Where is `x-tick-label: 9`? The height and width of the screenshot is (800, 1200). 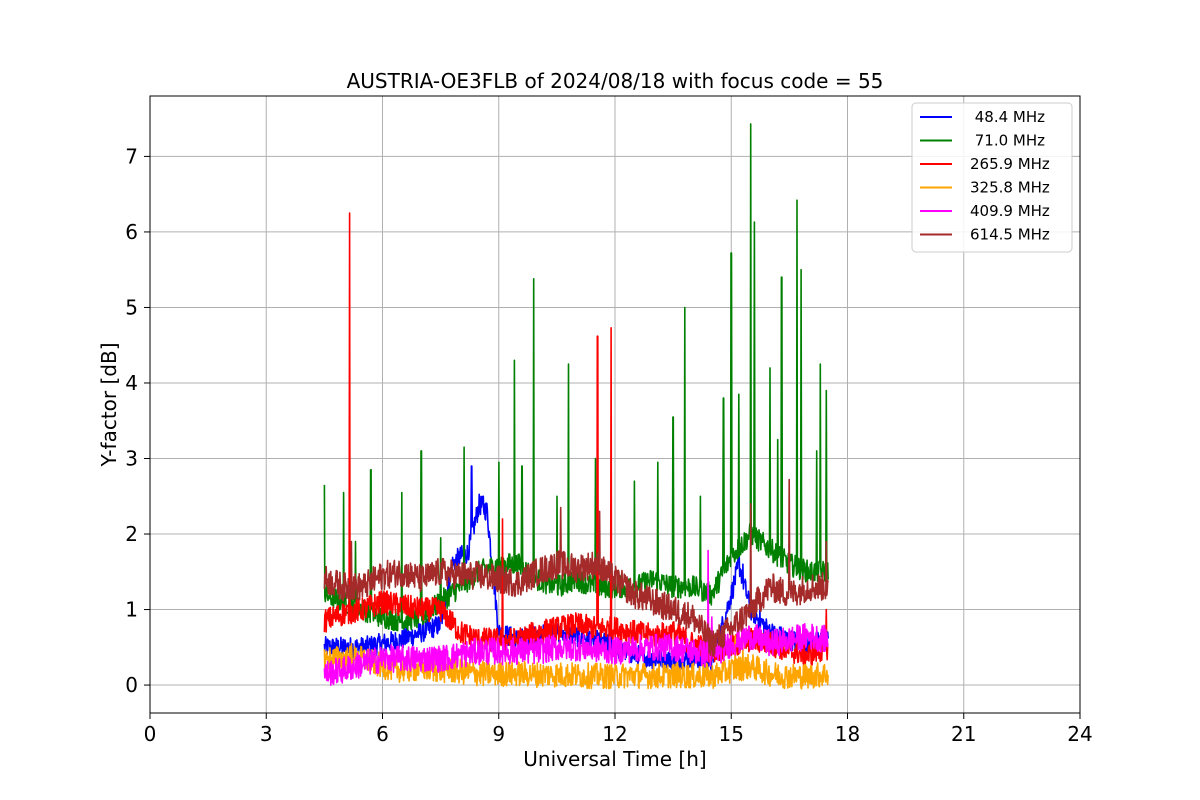
x-tick-label: 9 is located at coordinates (498, 734).